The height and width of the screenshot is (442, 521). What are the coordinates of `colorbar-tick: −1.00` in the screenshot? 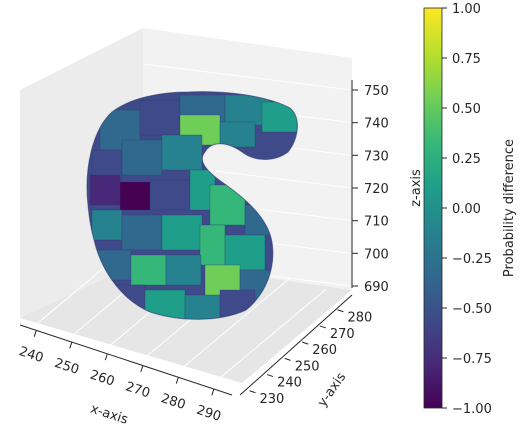 It's located at (472, 409).